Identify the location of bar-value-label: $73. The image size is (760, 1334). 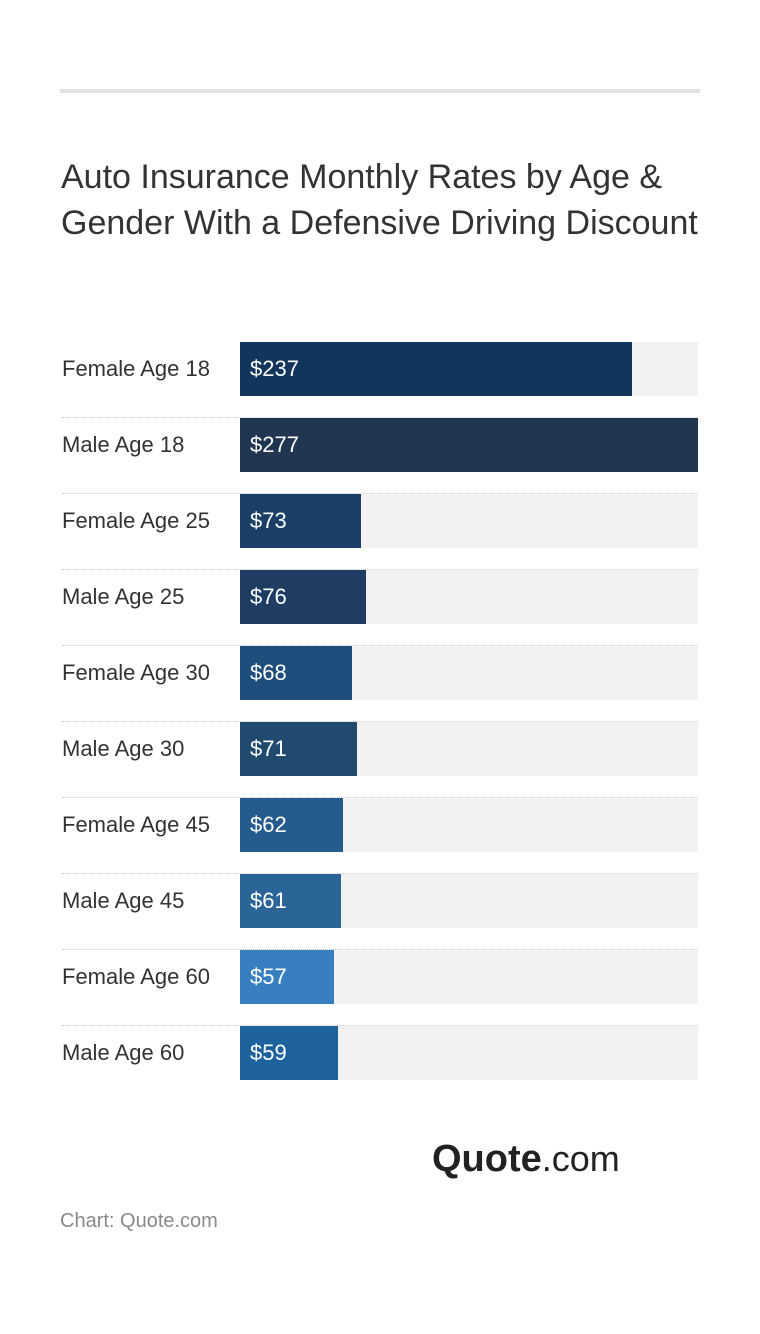
(268, 520).